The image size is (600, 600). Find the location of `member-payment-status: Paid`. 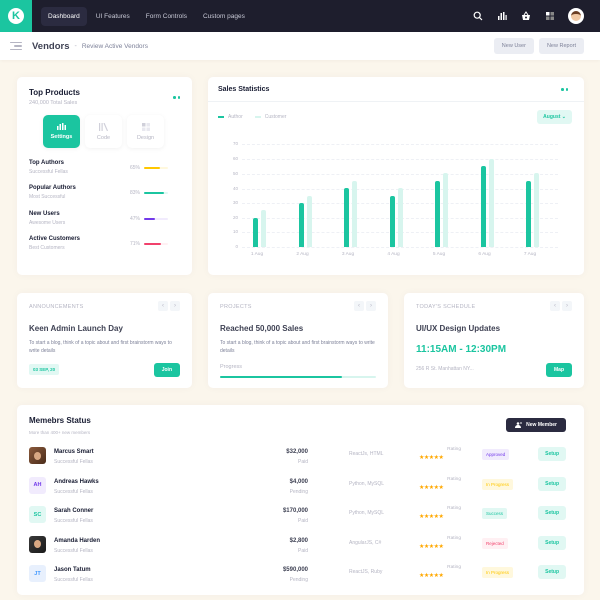

member-payment-status: Paid is located at coordinates (302, 521).